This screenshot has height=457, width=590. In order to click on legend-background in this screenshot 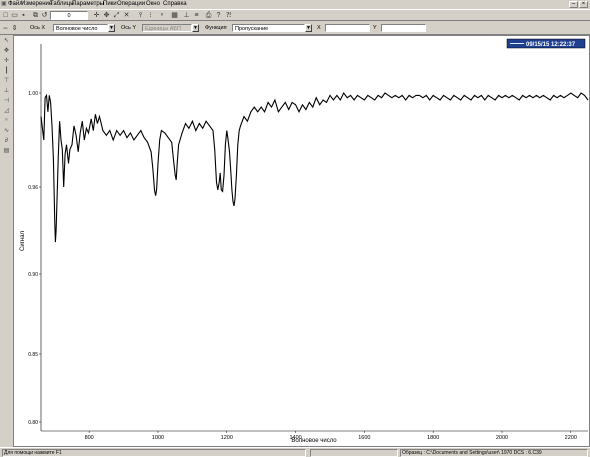, I will do `click(546, 43)`.